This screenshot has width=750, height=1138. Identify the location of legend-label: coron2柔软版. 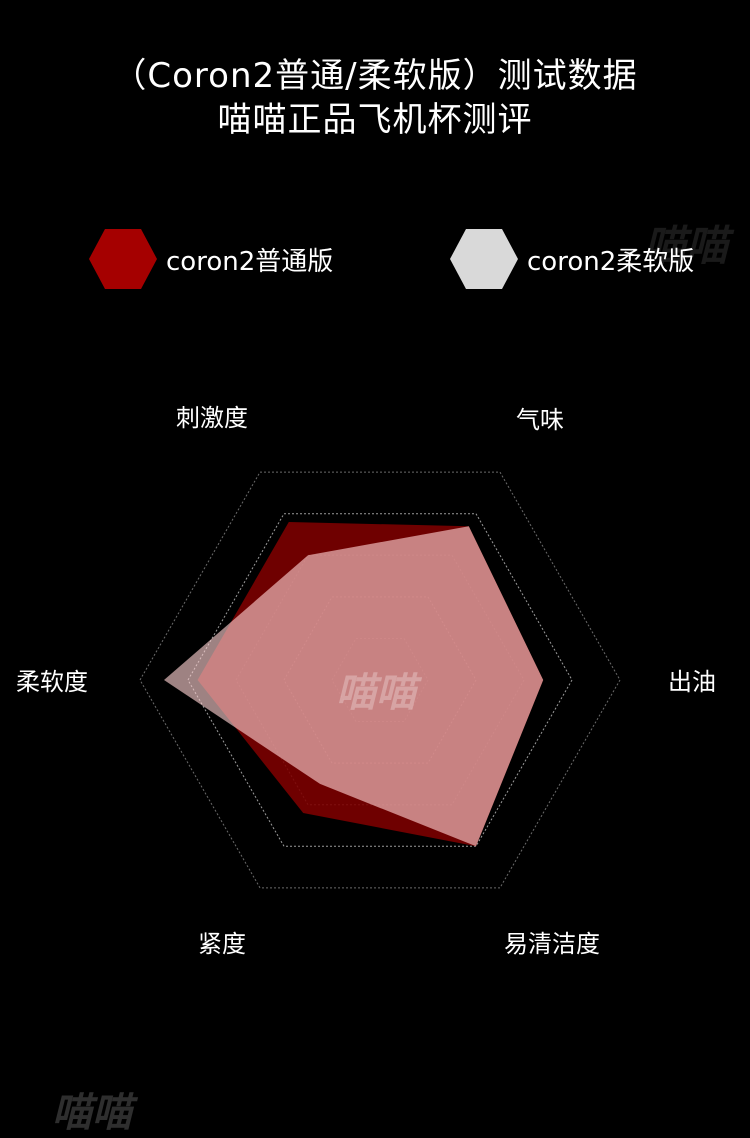
(611, 261).